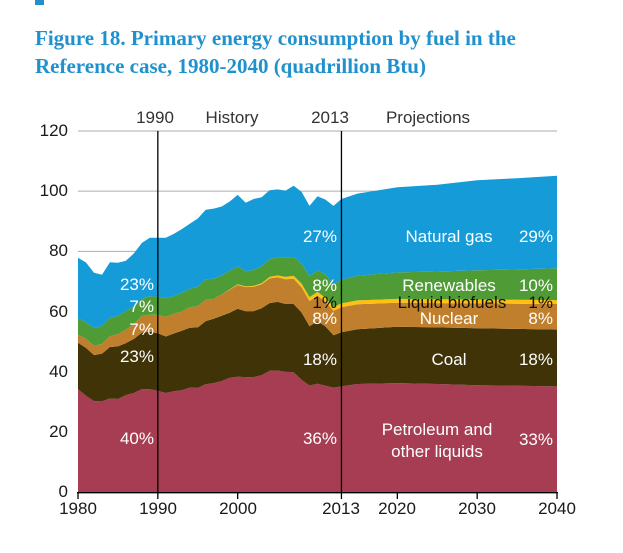 This screenshot has width=623, height=553. What do you see at coordinates (437, 441) in the screenshot?
I see `series-label-petroleum: Petroleum and other liquids` at bounding box center [437, 441].